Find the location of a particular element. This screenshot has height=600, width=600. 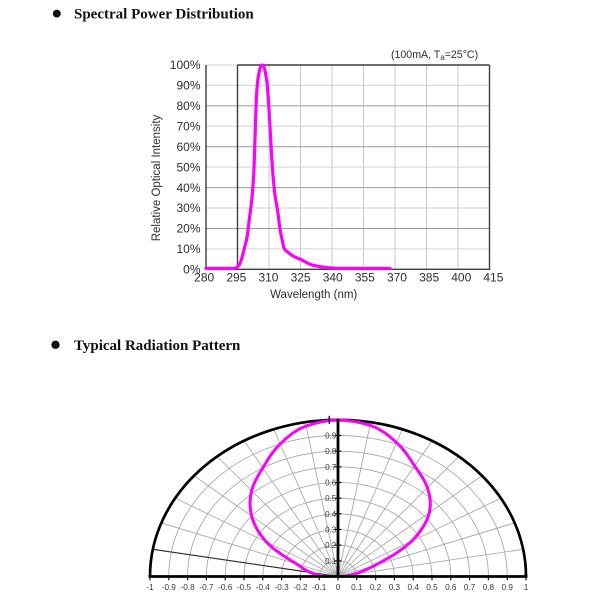

svg-text: -0.5 is located at coordinates (244, 587).